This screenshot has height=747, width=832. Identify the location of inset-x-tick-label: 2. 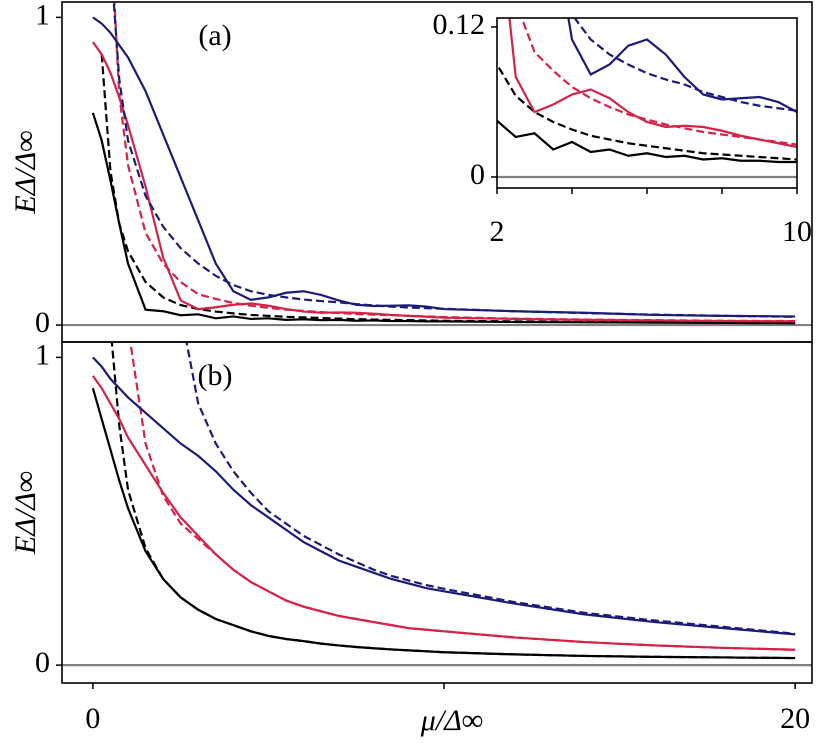
(497, 231).